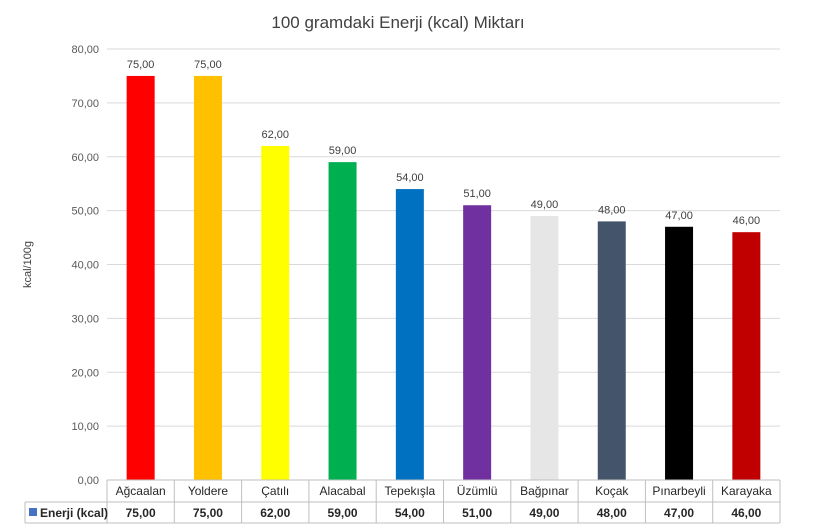 The height and width of the screenshot is (530, 815). Describe the element at coordinates (545, 205) in the screenshot. I see `data-label: 49,00` at that location.